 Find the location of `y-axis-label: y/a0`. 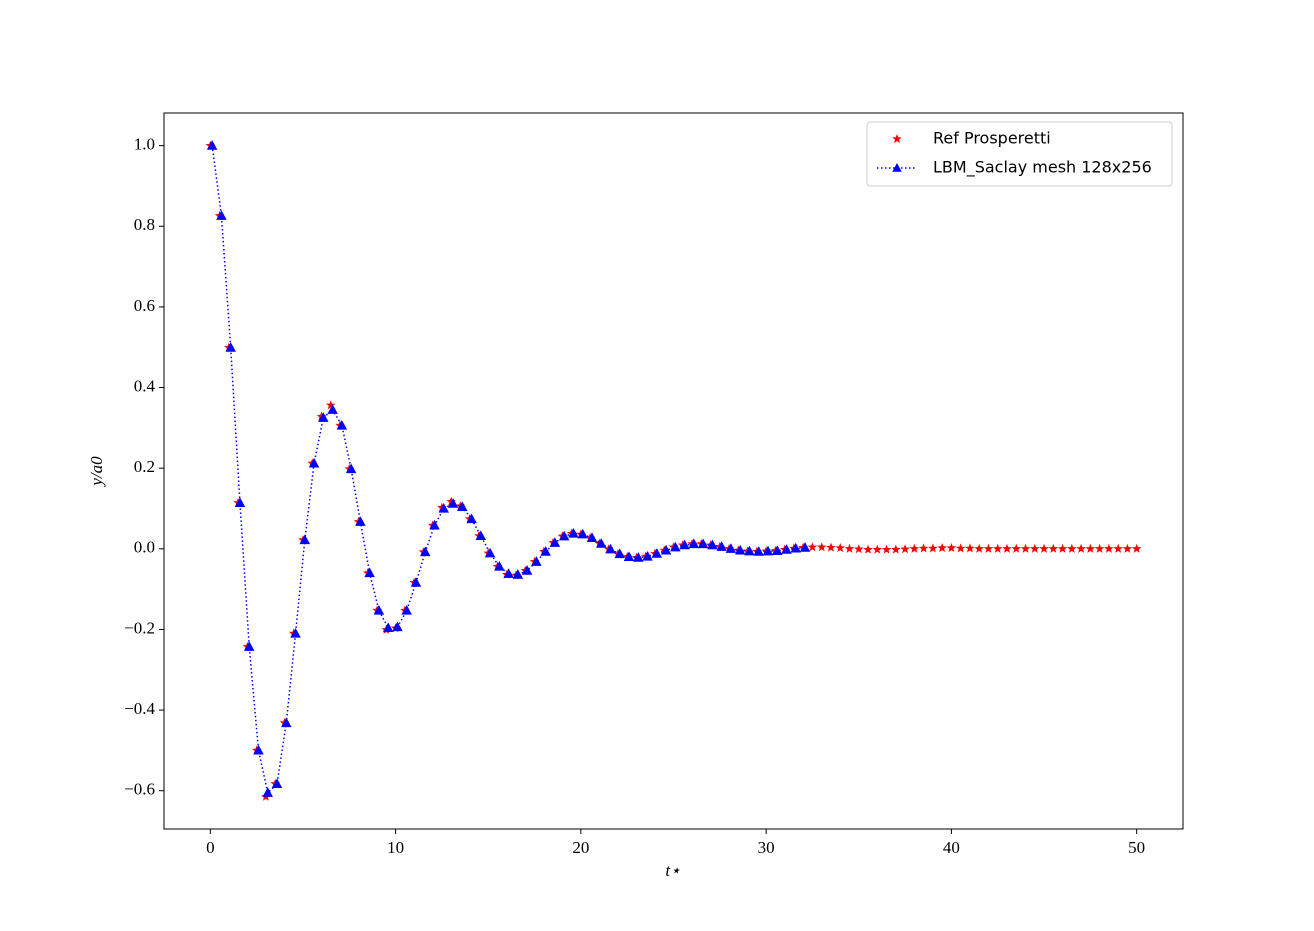

y-axis-label: y/a0 is located at coordinates (96, 472).